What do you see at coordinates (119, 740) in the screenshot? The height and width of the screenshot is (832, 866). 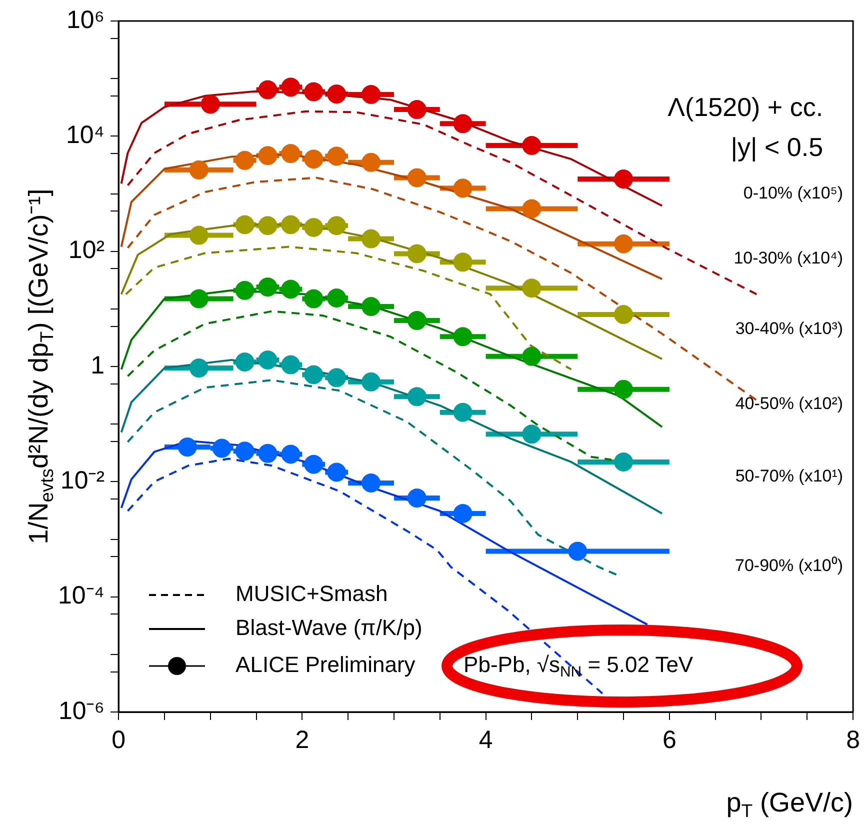 I see `x-tick-label: 0` at bounding box center [119, 740].